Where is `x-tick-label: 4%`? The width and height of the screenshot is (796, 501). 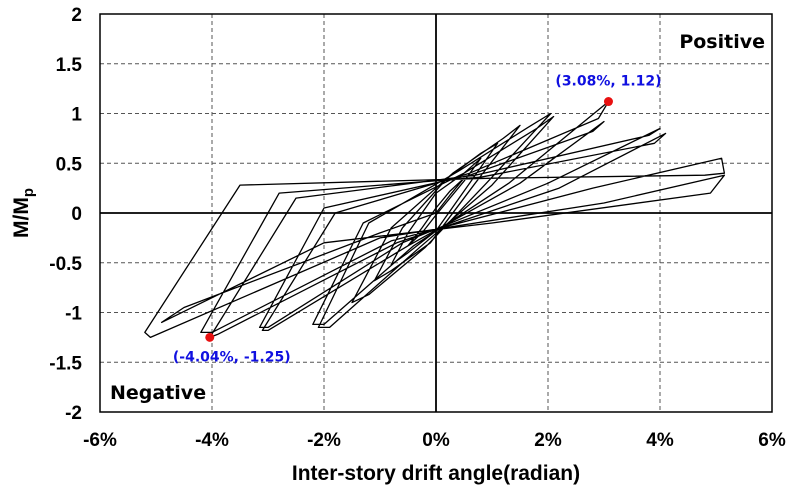 x-tick-label: 4% is located at coordinates (660, 440).